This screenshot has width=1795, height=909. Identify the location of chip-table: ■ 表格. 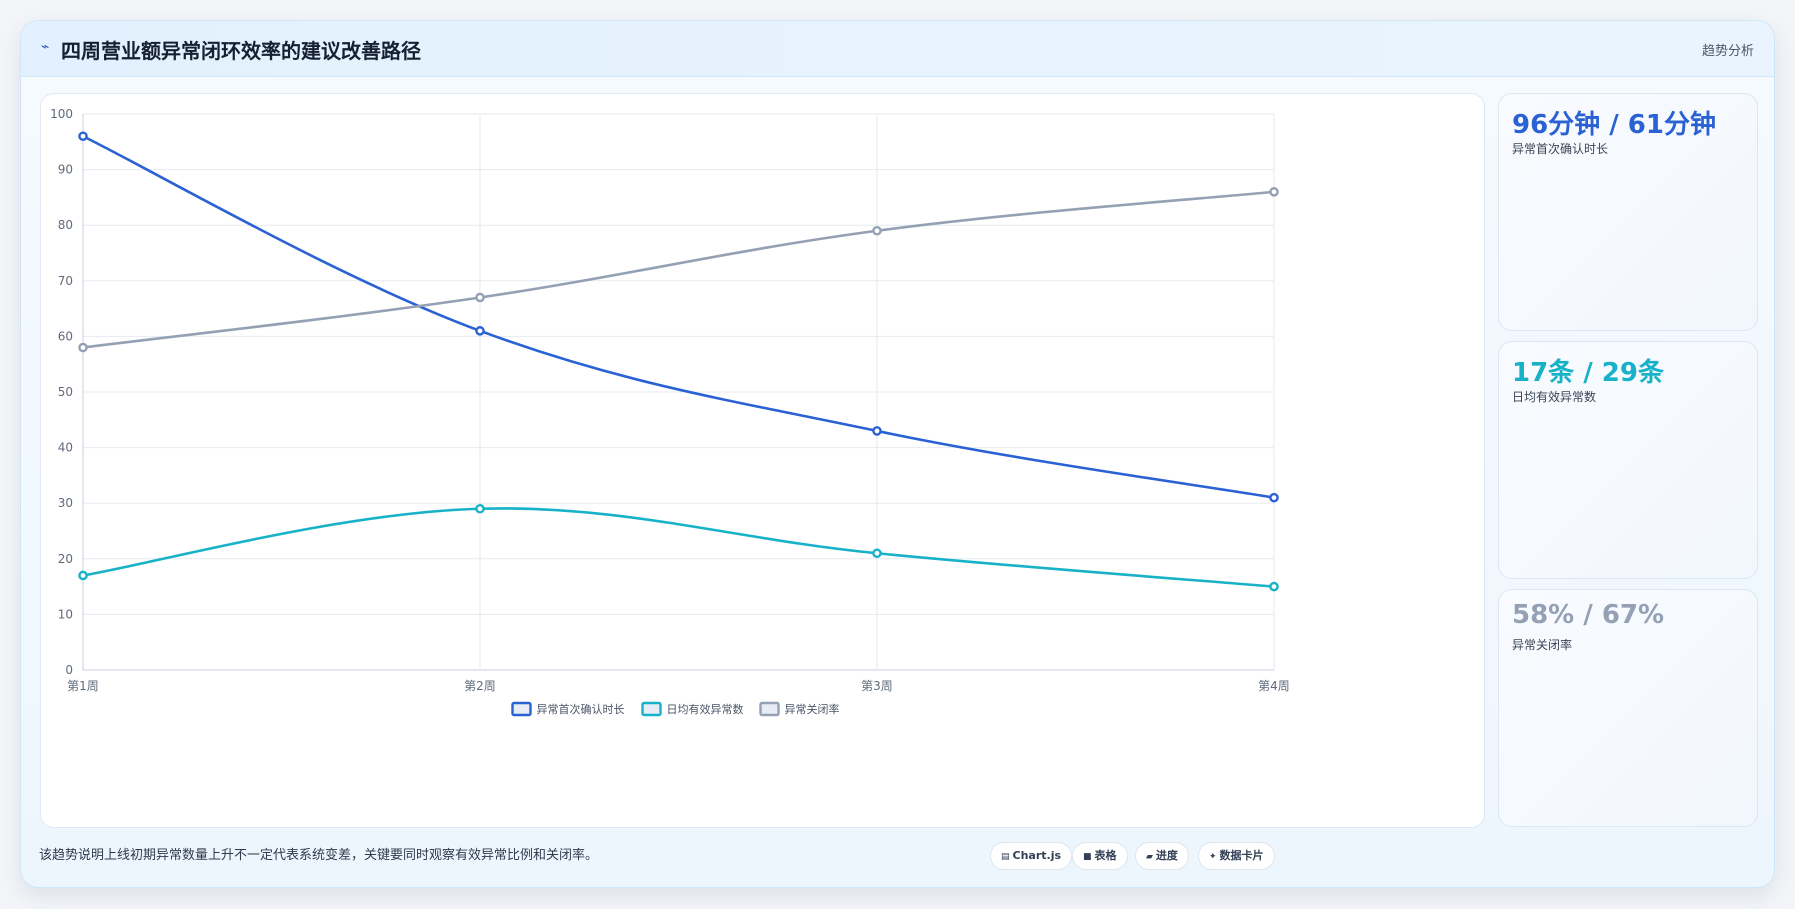
(1100, 856).